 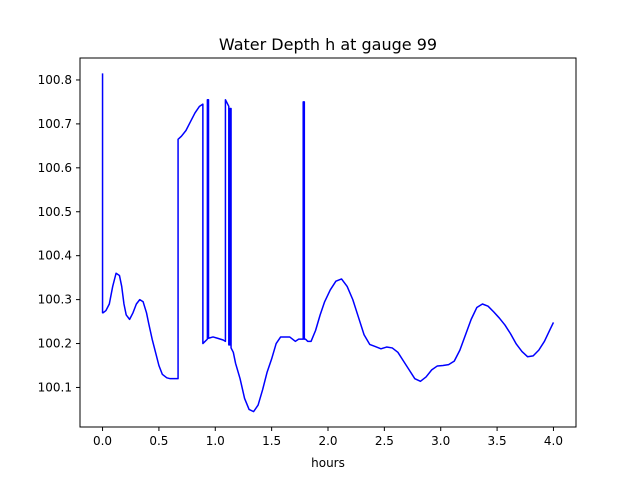 I want to click on x-axis-label: hours, so click(x=328, y=463).